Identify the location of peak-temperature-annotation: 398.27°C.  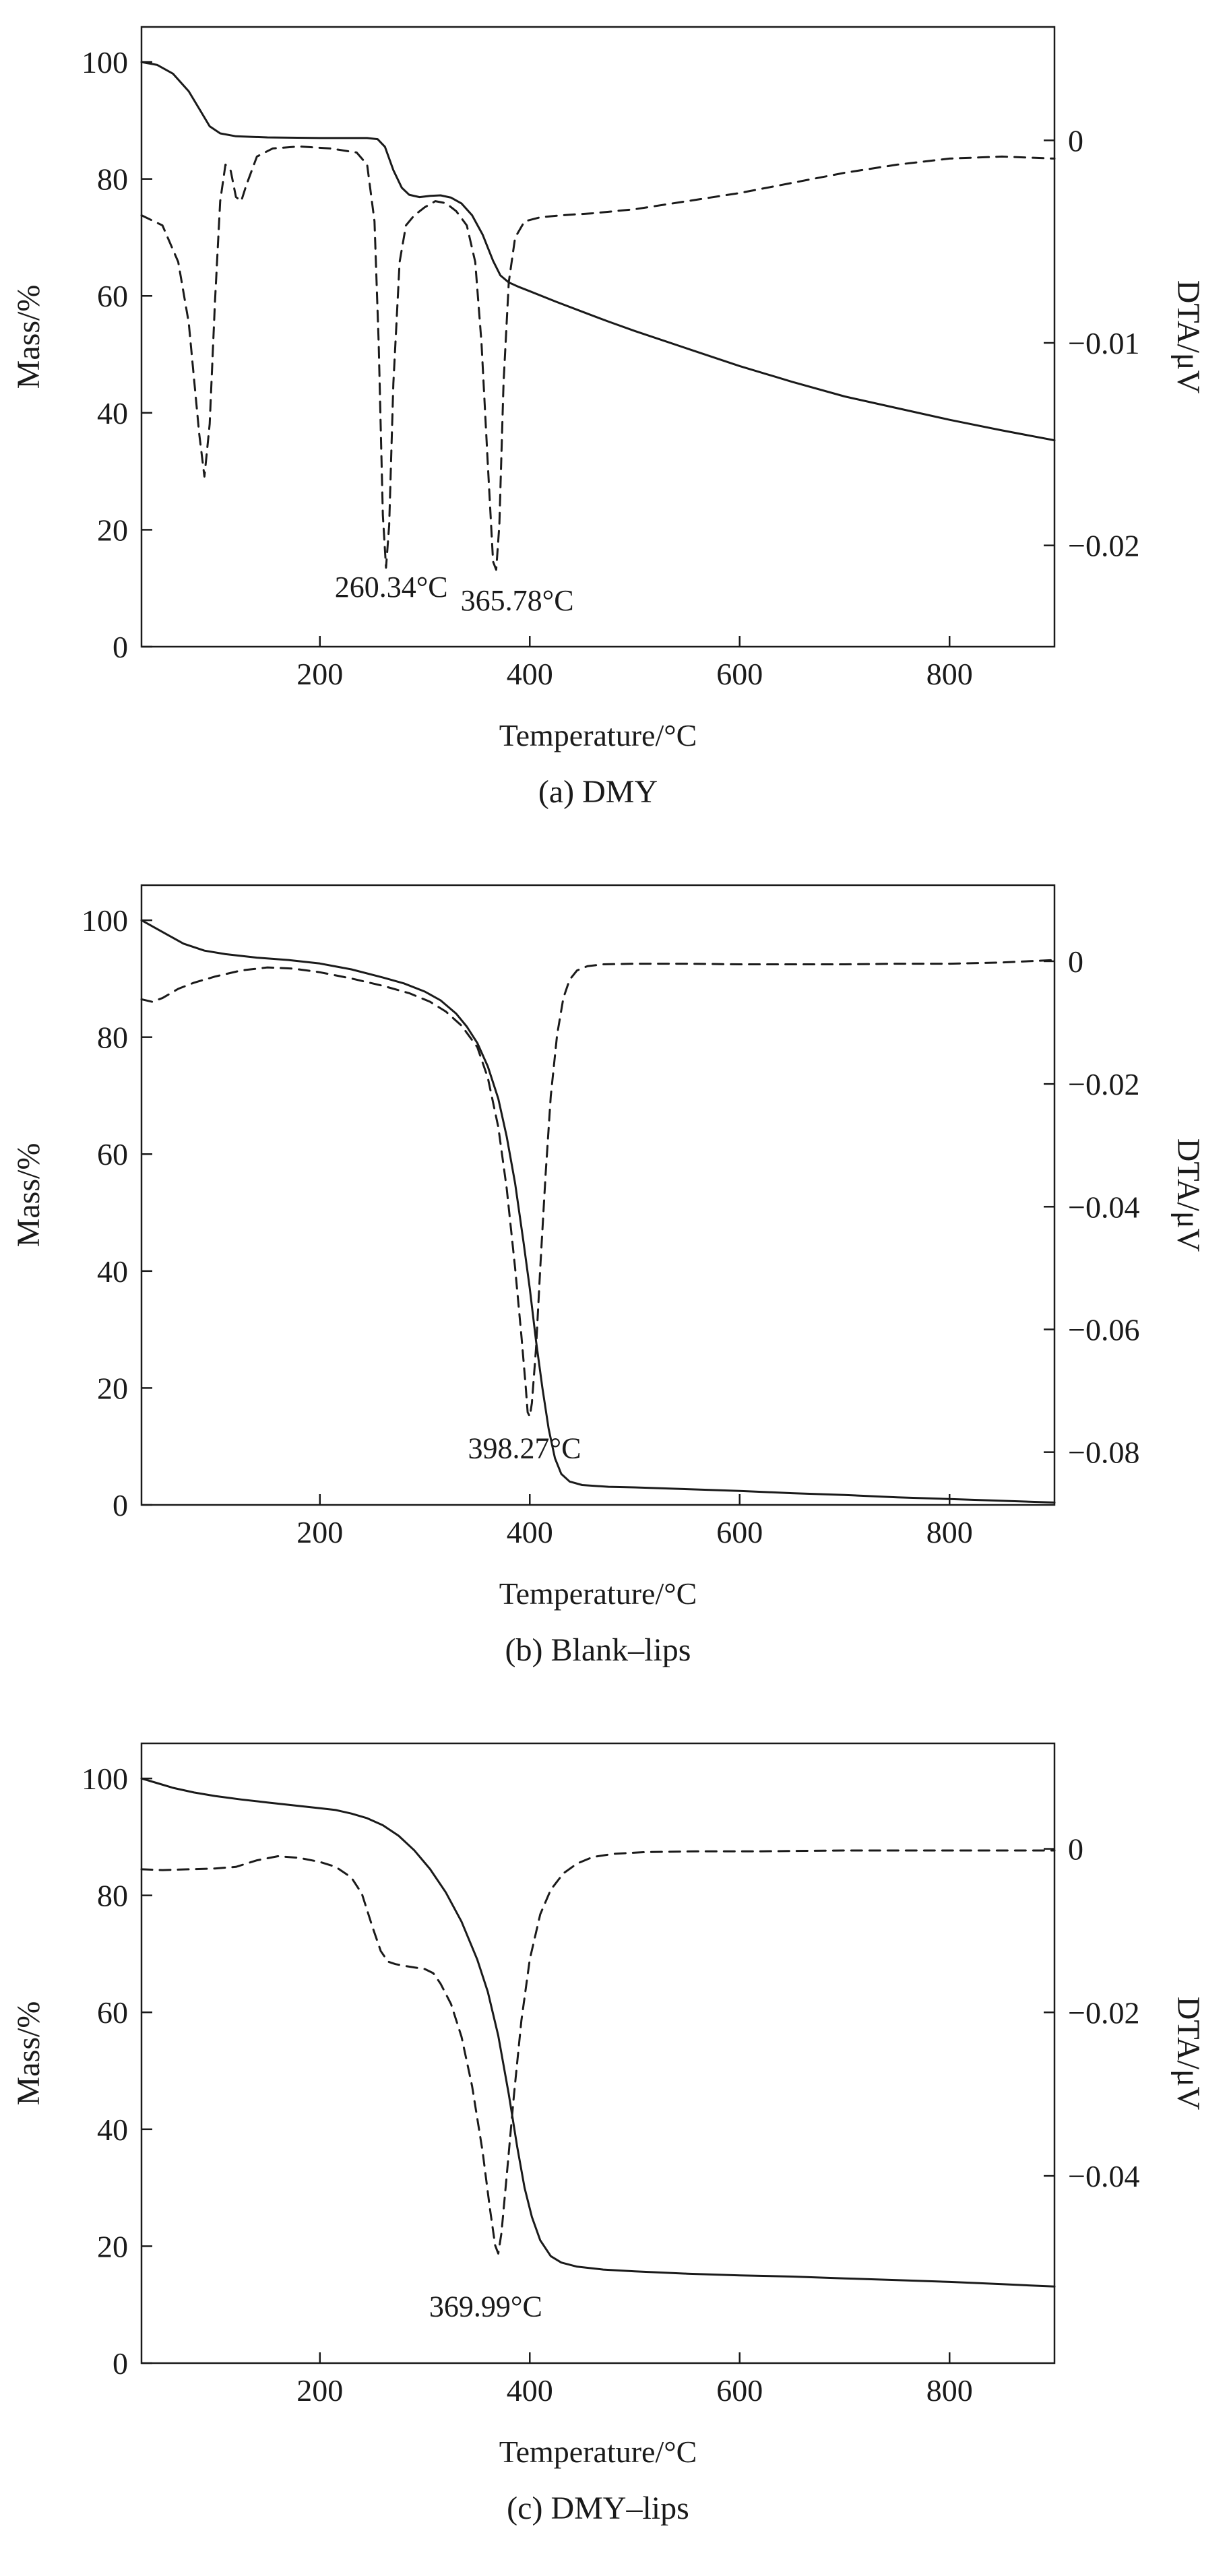
(524, 1448).